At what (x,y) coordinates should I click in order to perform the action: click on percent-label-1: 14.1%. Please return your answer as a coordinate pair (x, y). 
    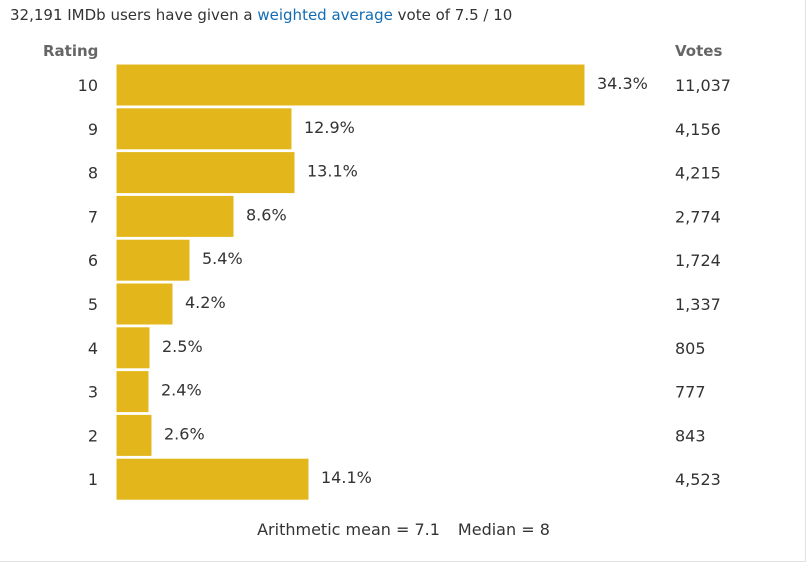
    Looking at the image, I should click on (346, 477).